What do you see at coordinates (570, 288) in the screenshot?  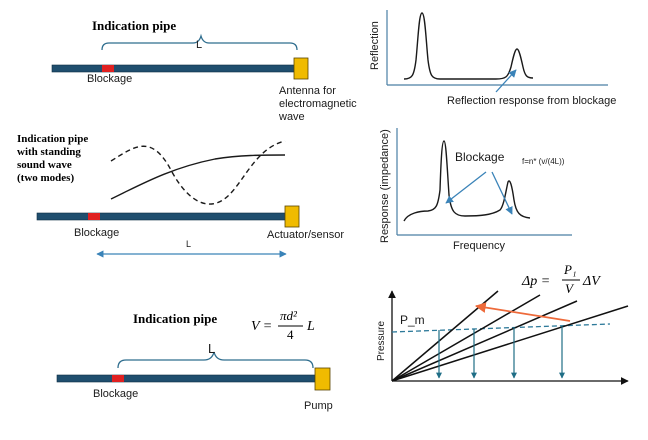 I see `pressure-formula-denominator: V` at bounding box center [570, 288].